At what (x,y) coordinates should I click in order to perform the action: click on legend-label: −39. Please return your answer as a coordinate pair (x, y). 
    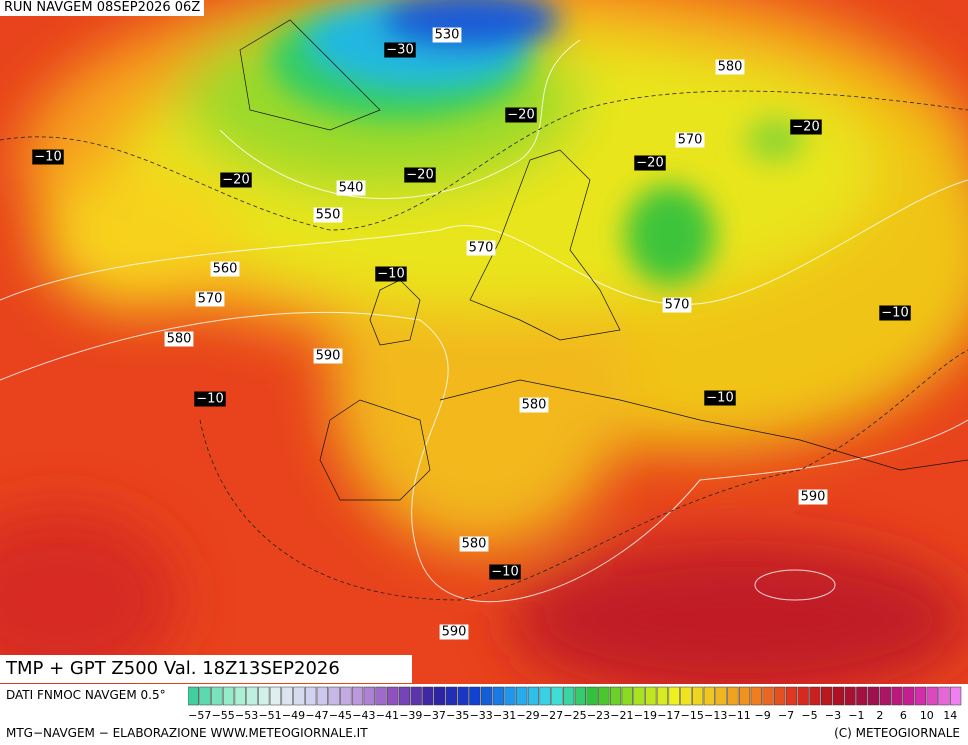
    Looking at the image, I should click on (410, 715).